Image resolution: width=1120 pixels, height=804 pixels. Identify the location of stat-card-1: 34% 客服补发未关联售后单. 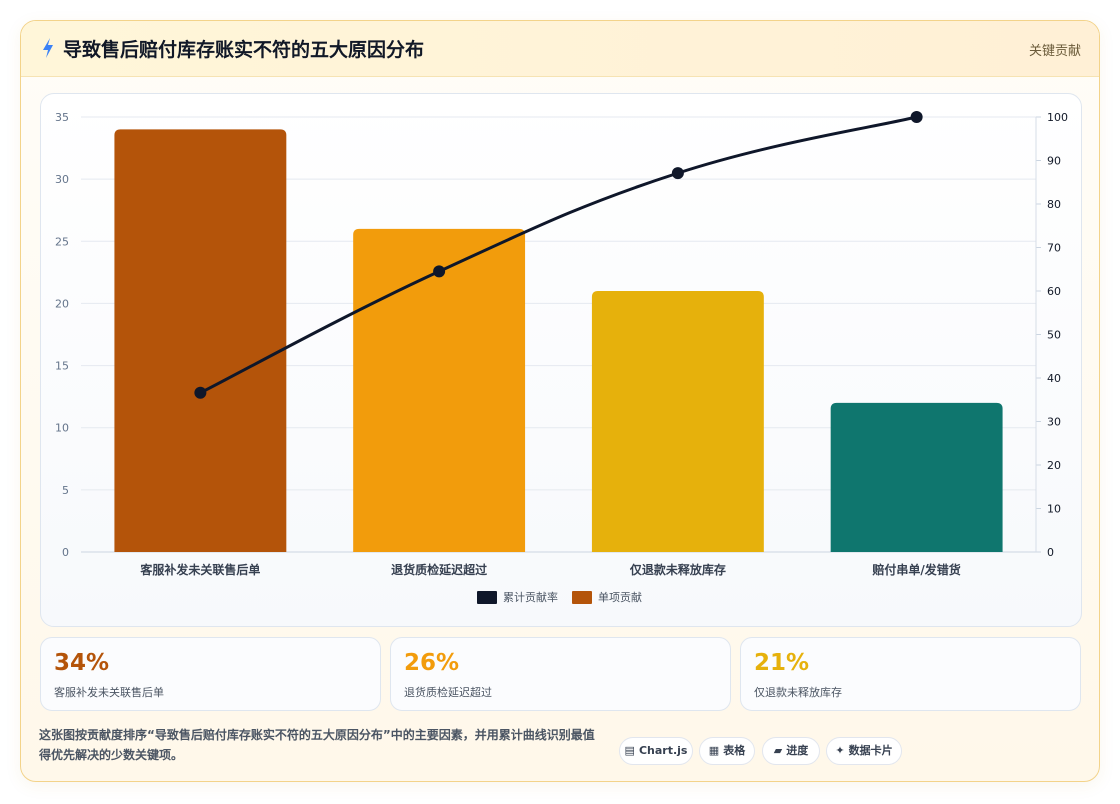
(210, 674).